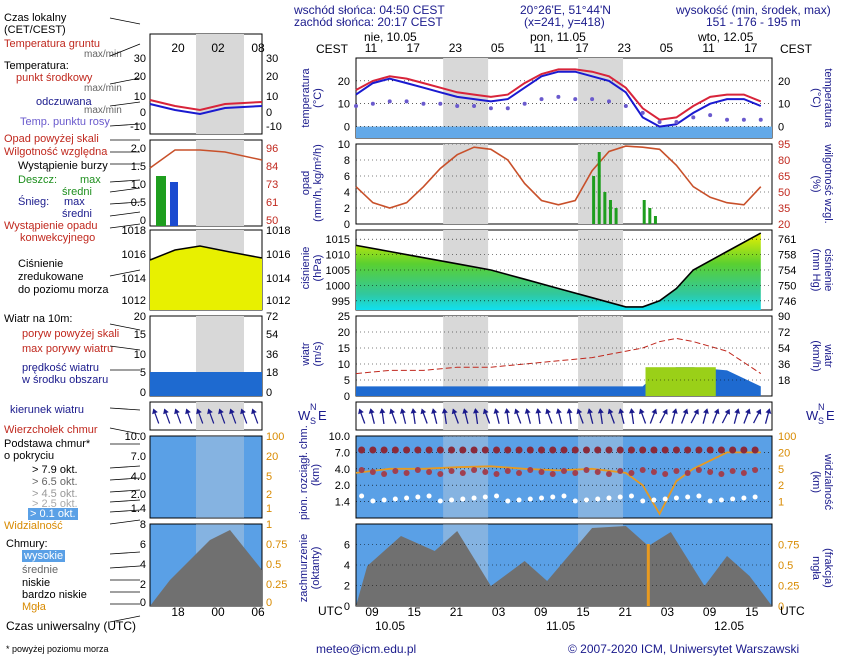 The image size is (851, 660). I want to click on mini-prec-night, so click(220, 183).